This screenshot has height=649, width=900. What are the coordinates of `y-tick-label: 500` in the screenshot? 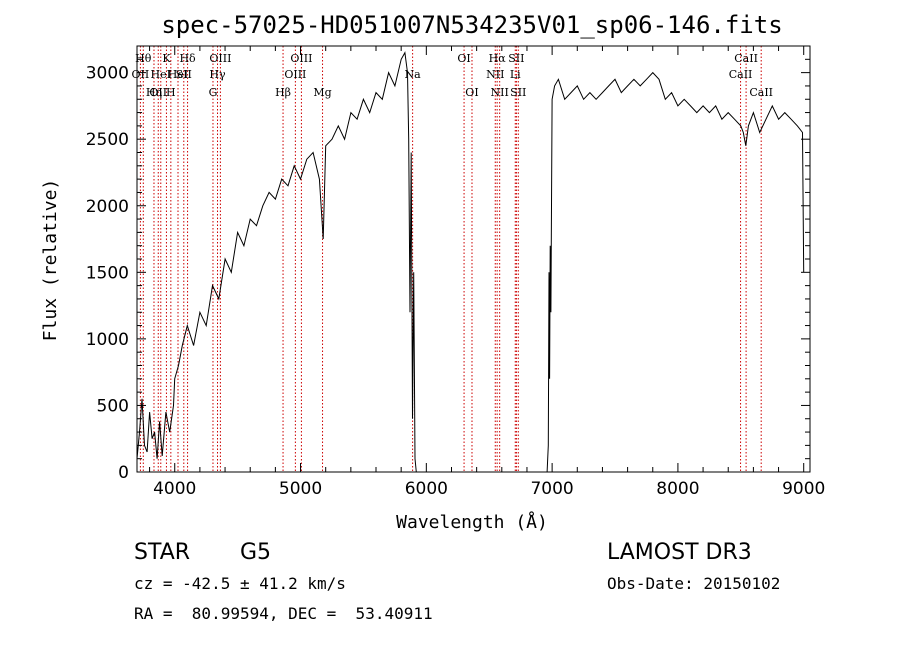 It's located at (113, 406).